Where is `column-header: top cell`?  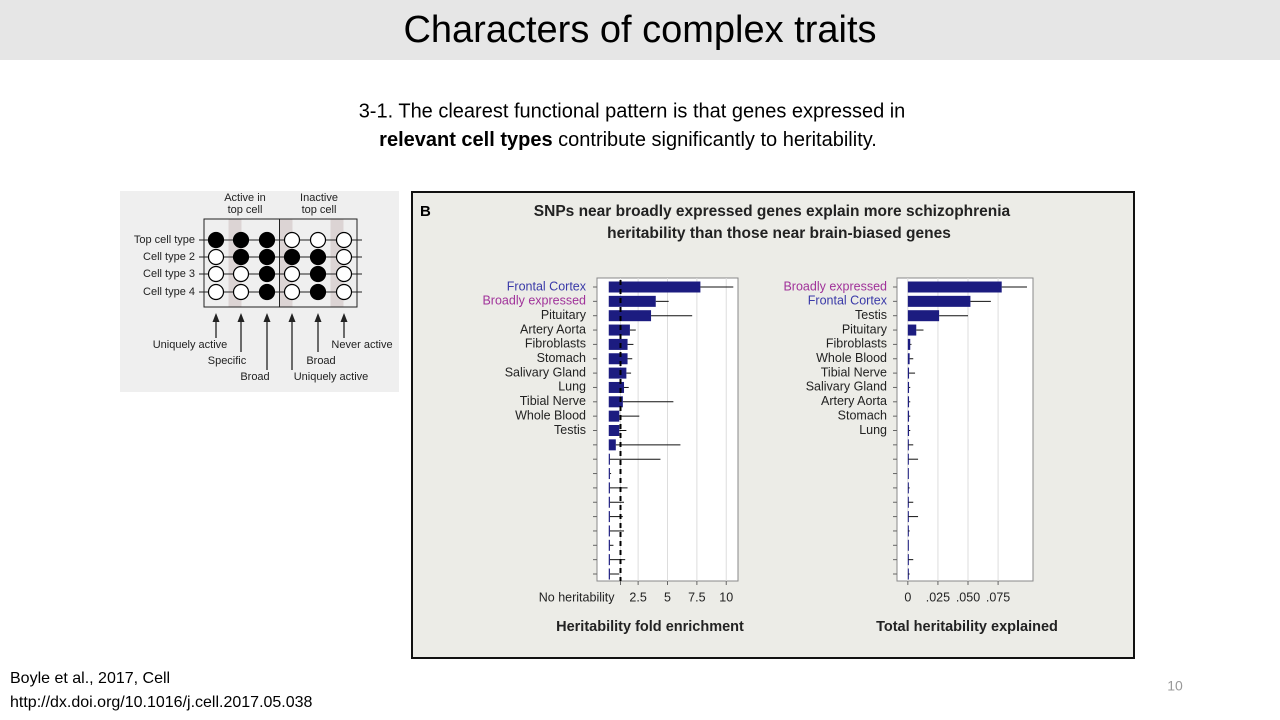
column-header: top cell is located at coordinates (245, 210).